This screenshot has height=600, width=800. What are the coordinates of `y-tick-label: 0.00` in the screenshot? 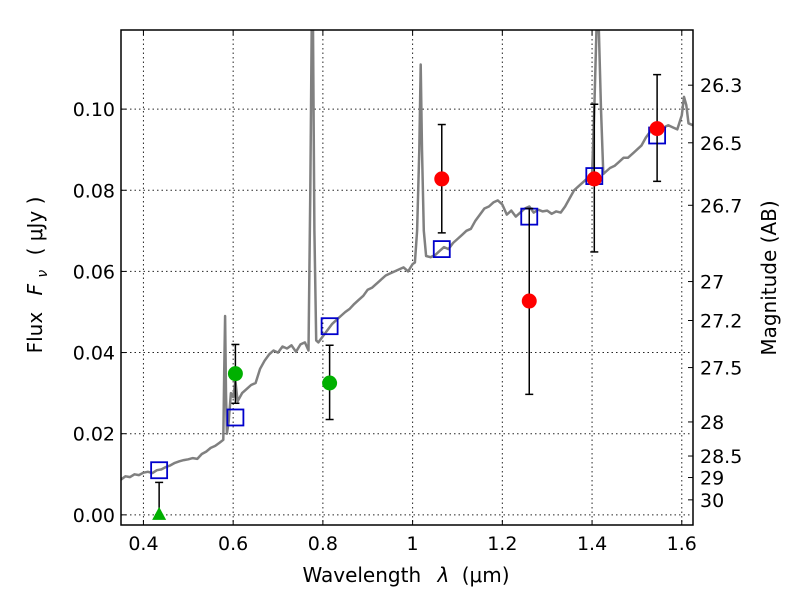 It's located at (94, 516).